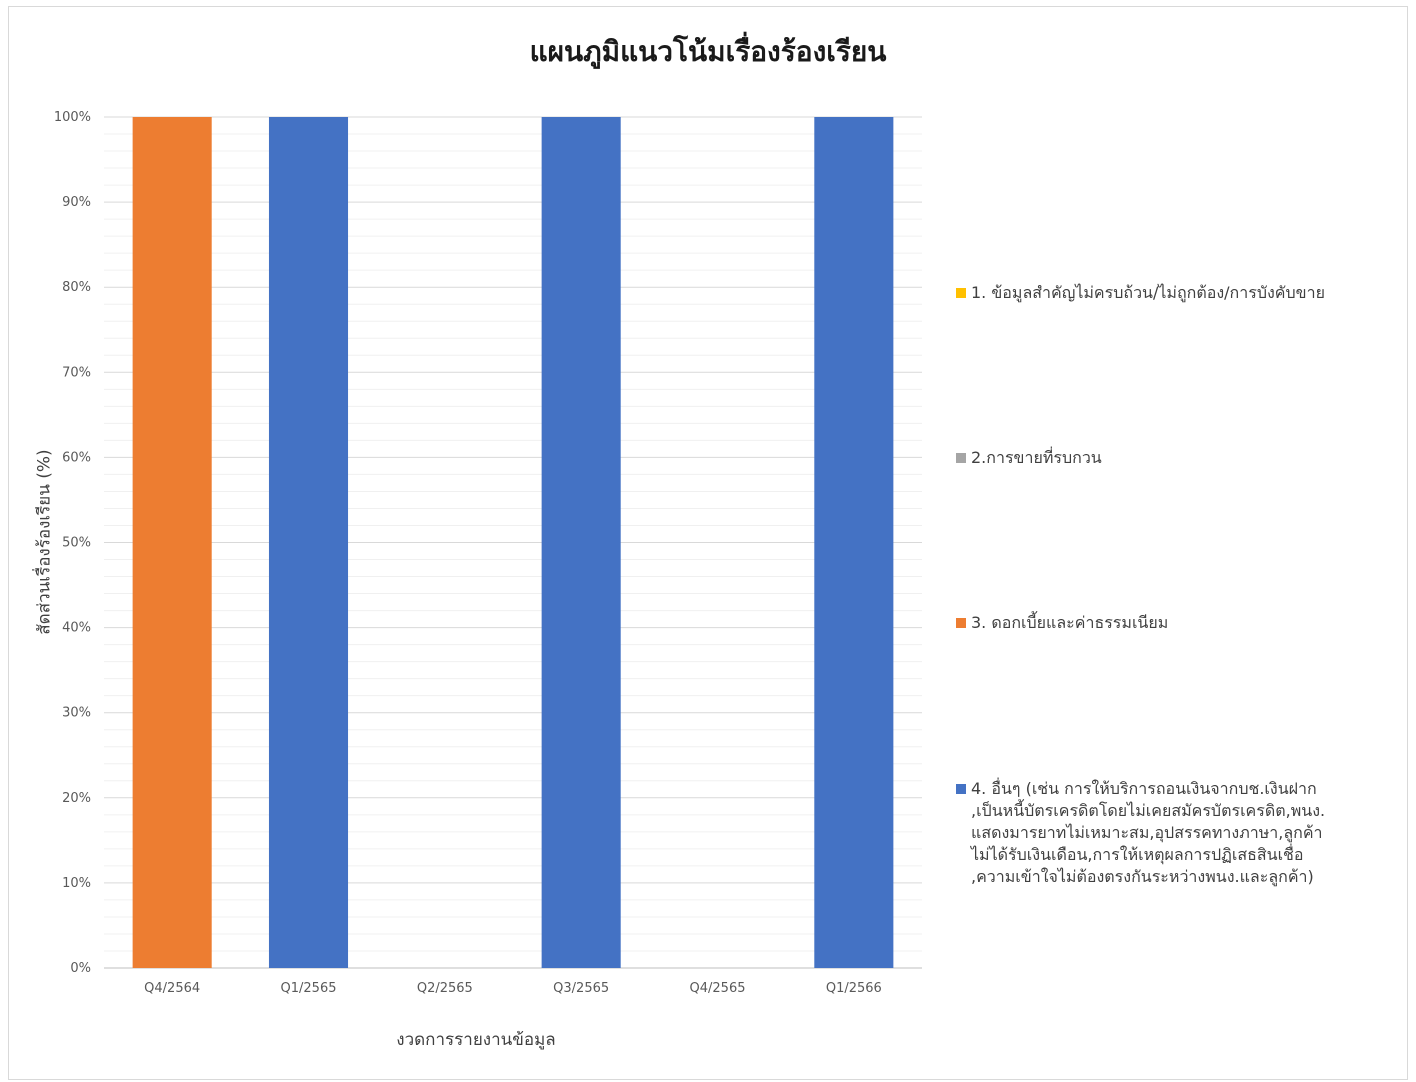 The image size is (1416, 1082). Describe the element at coordinates (76, 543) in the screenshot. I see `y-tick-label: 50%` at that location.